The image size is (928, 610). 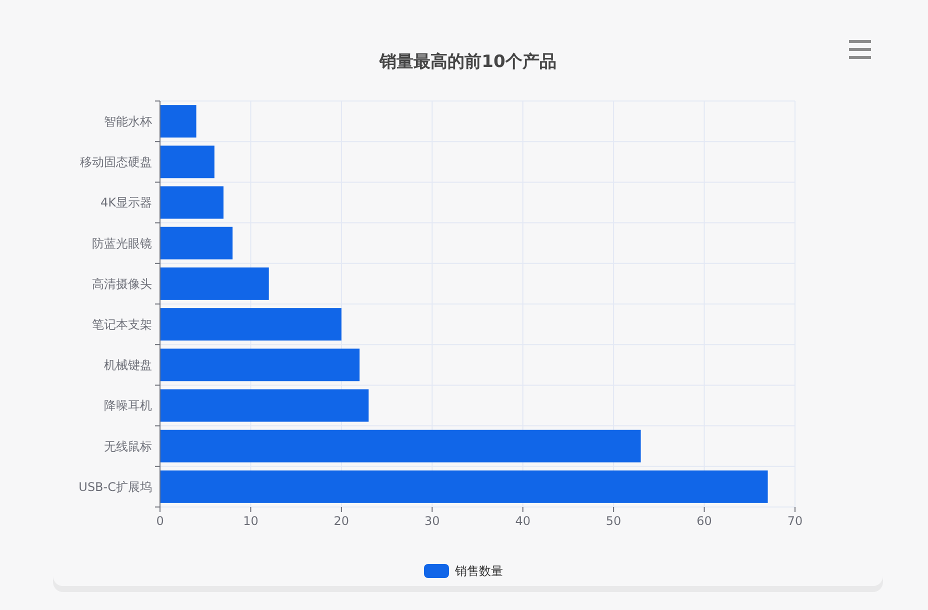 What do you see at coordinates (122, 243) in the screenshot?
I see `y-tick-label: 防蓝光眼镜` at bounding box center [122, 243].